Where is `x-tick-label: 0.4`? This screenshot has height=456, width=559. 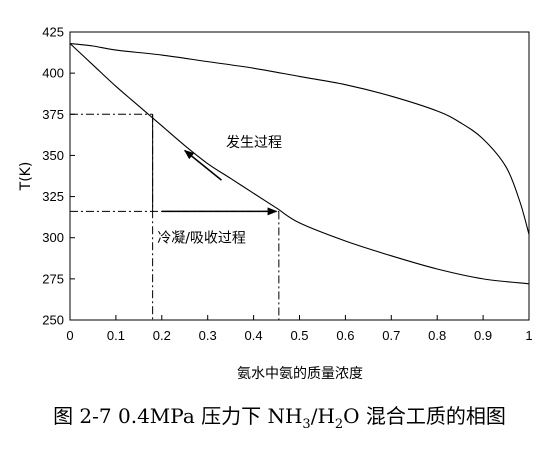
x-tick-label: 0.4 is located at coordinates (254, 335).